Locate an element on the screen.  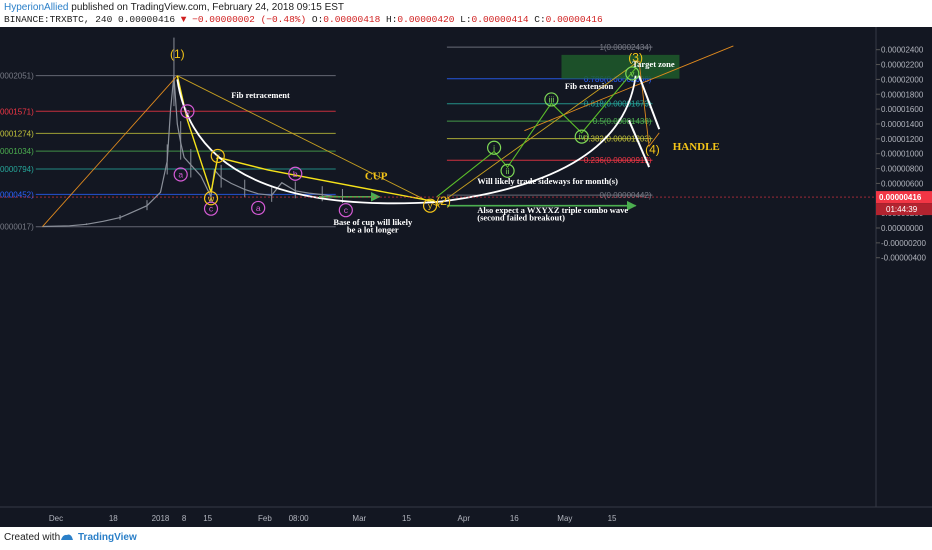
cup-label: CUP is located at coordinates (376, 177).